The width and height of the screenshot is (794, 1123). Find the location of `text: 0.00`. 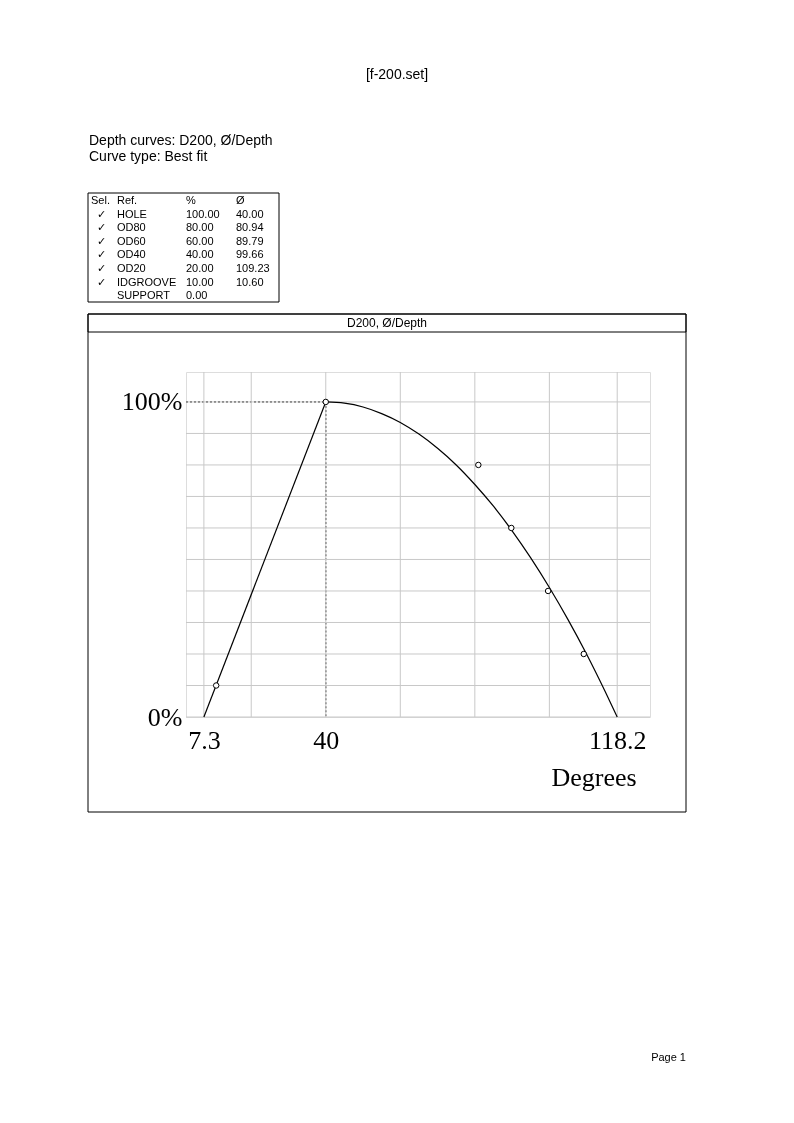

text: 0.00 is located at coordinates (197, 295).